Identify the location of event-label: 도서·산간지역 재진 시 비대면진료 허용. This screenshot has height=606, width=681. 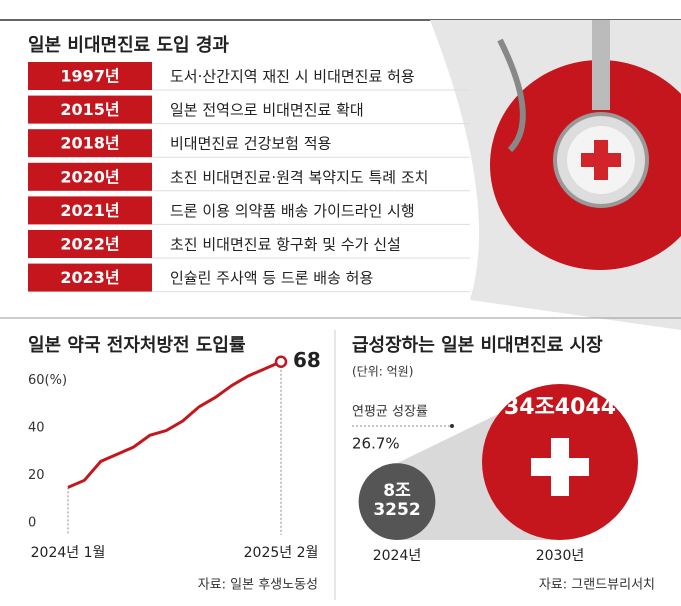
(292, 77).